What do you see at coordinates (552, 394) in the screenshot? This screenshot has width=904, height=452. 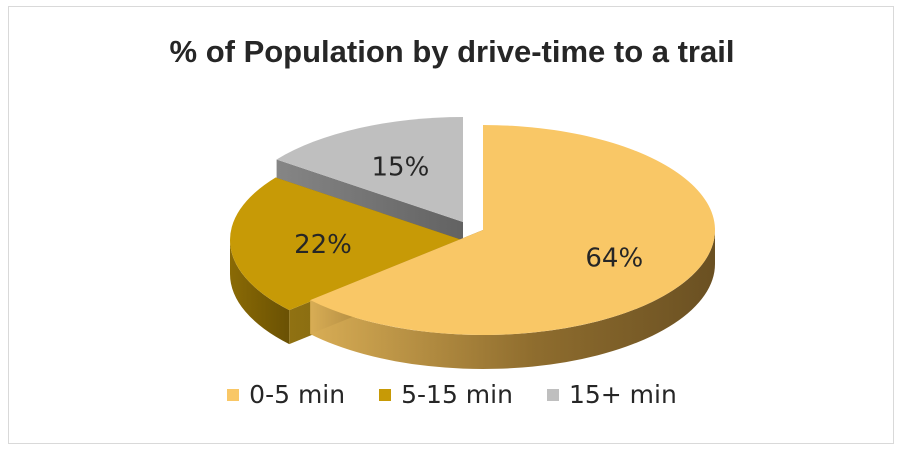 I see `legend-swatch-15-plus-min` at bounding box center [552, 394].